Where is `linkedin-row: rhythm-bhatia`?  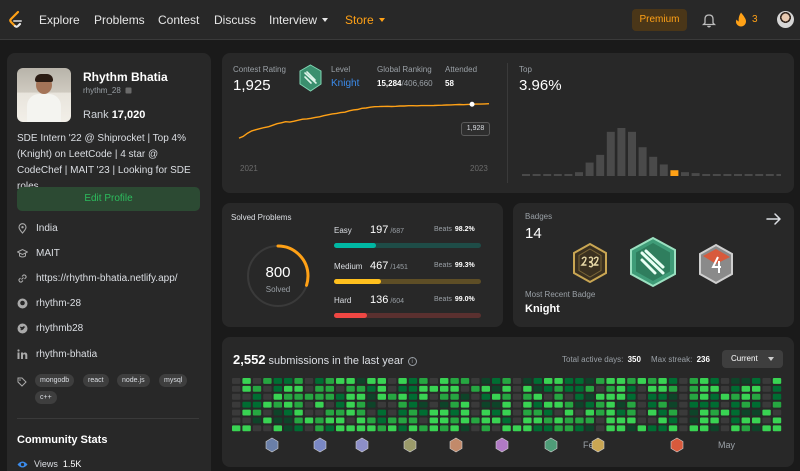
linkedin-row: rhythm-bhatia is located at coordinates (57, 354).